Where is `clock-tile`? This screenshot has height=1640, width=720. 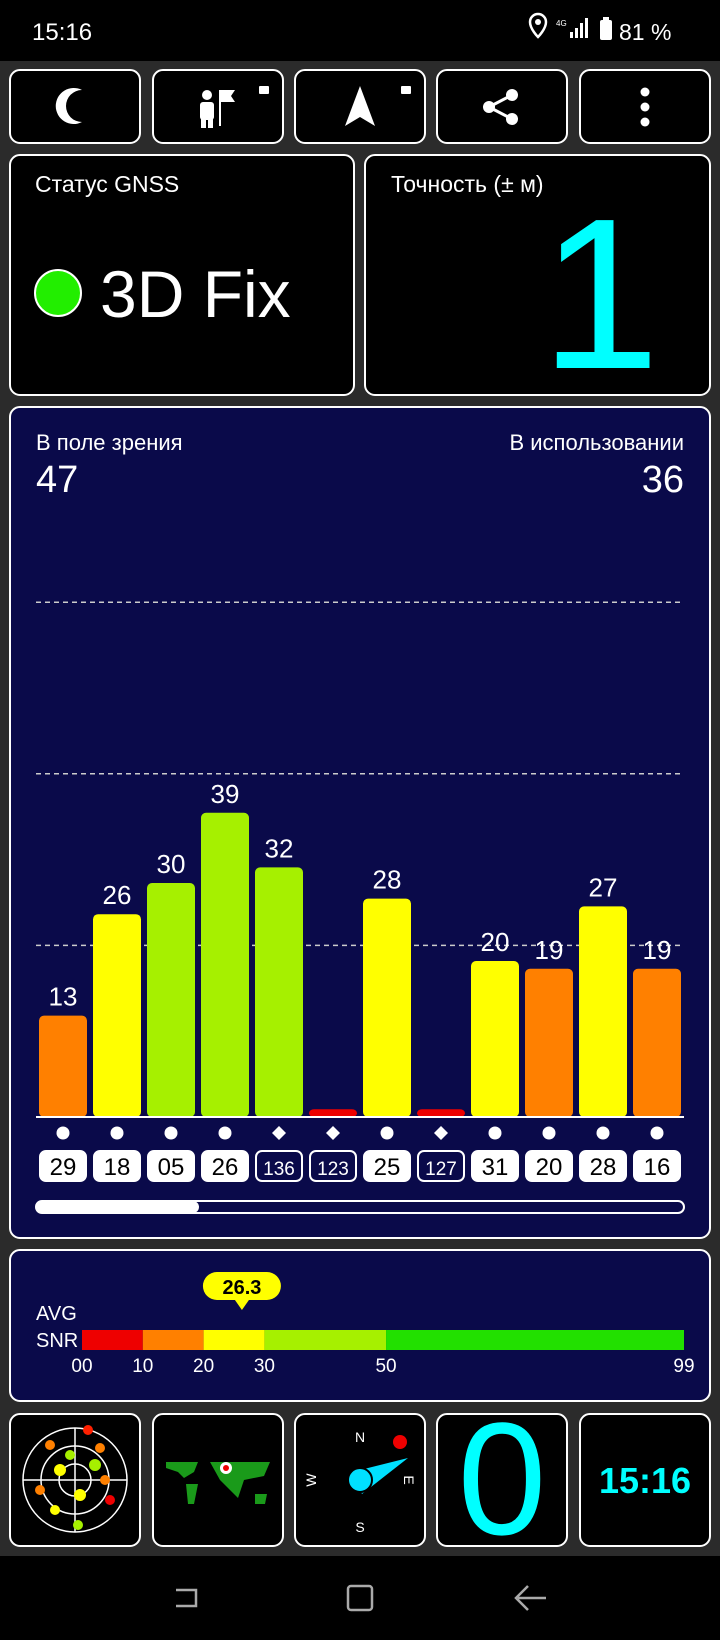 clock-tile is located at coordinates (645, 1480).